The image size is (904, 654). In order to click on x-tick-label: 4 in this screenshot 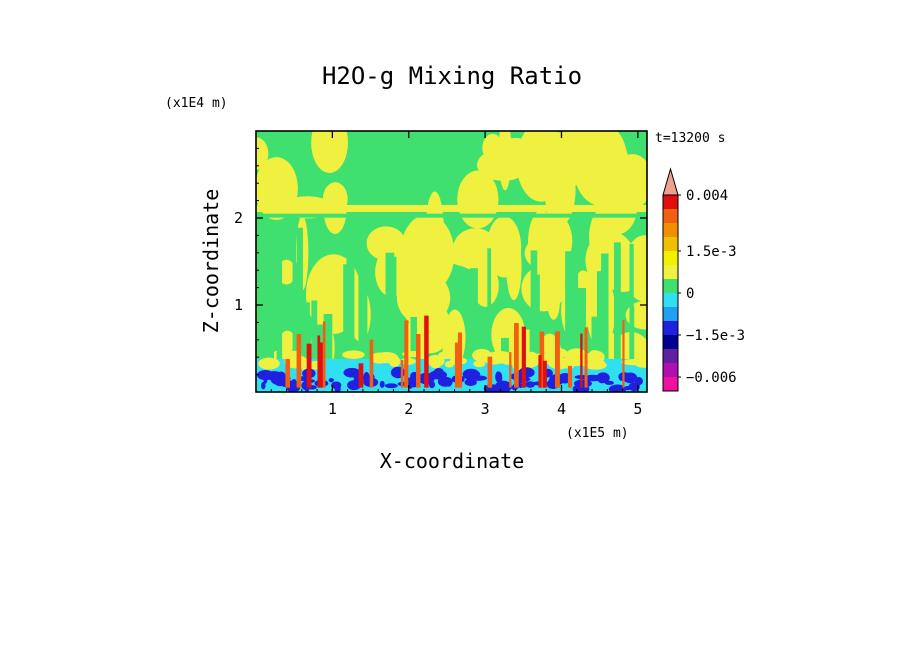, I will do `click(561, 409)`.